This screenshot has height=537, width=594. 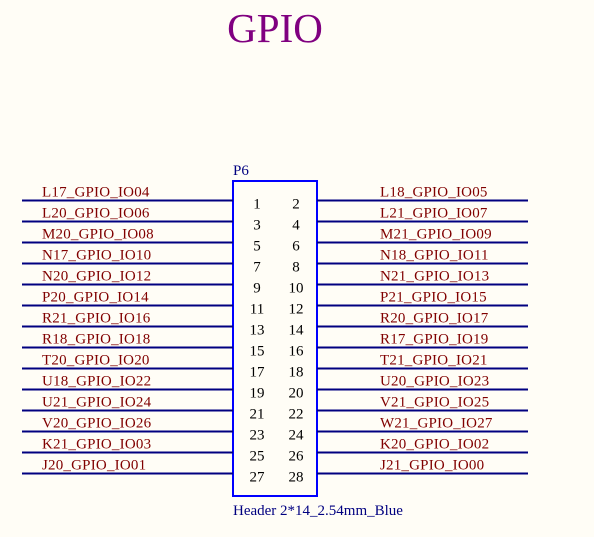 What do you see at coordinates (296, 394) in the screenshot?
I see `pin-number: 20` at bounding box center [296, 394].